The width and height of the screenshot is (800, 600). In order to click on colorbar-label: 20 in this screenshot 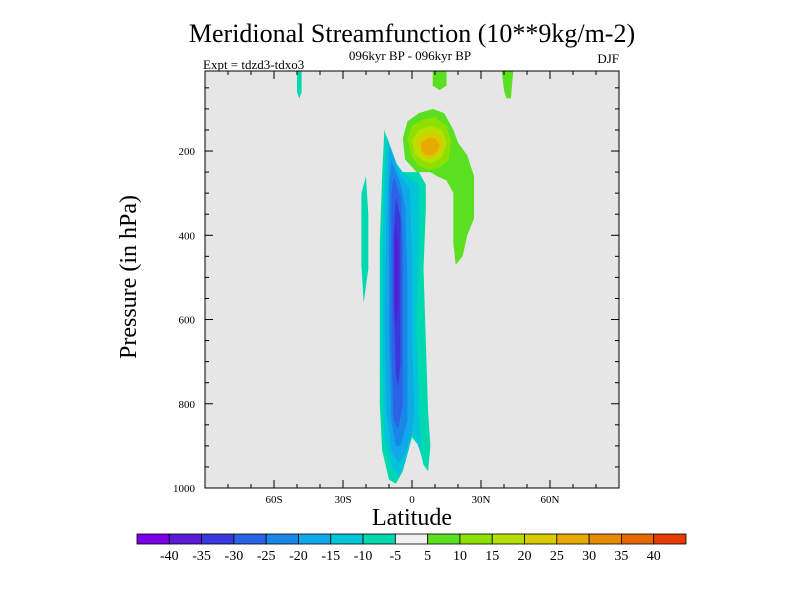, I will do `click(525, 556)`.